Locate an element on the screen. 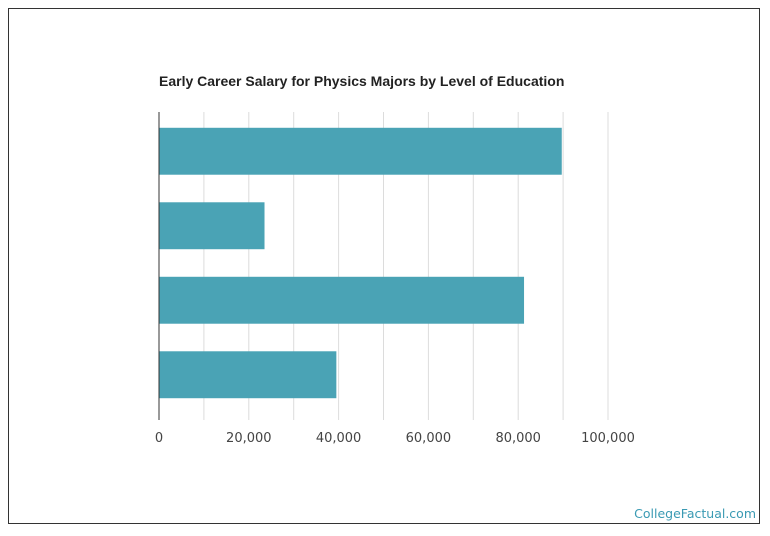 The width and height of the screenshot is (770, 536). x-tick-label: 40,000 is located at coordinates (339, 438).